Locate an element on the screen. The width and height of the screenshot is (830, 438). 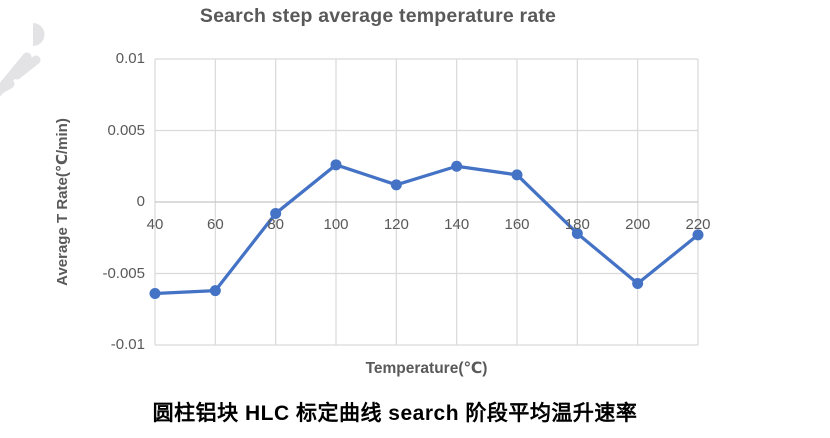
y-tick-label: -0.005 is located at coordinates (123, 273).